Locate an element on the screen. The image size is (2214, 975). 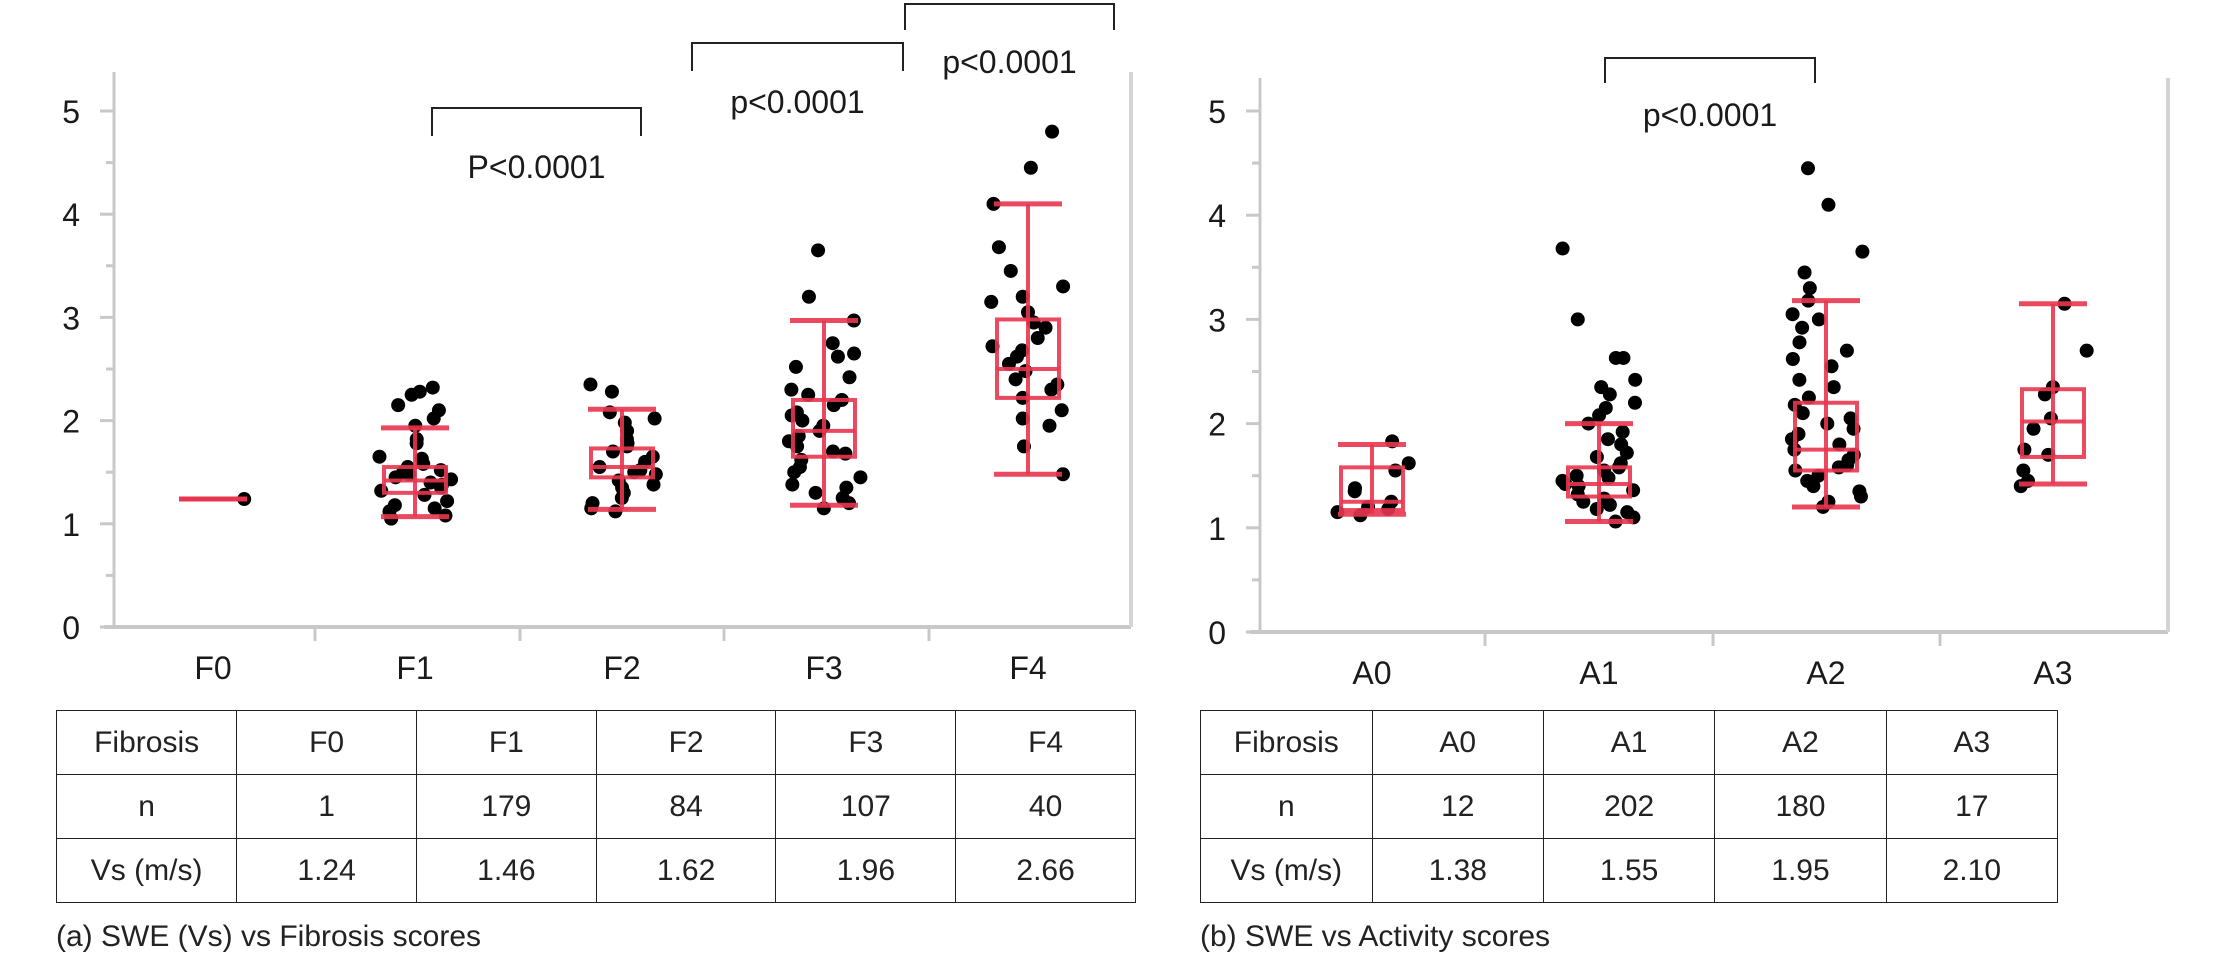
table-cell: 17 is located at coordinates (1972, 806).